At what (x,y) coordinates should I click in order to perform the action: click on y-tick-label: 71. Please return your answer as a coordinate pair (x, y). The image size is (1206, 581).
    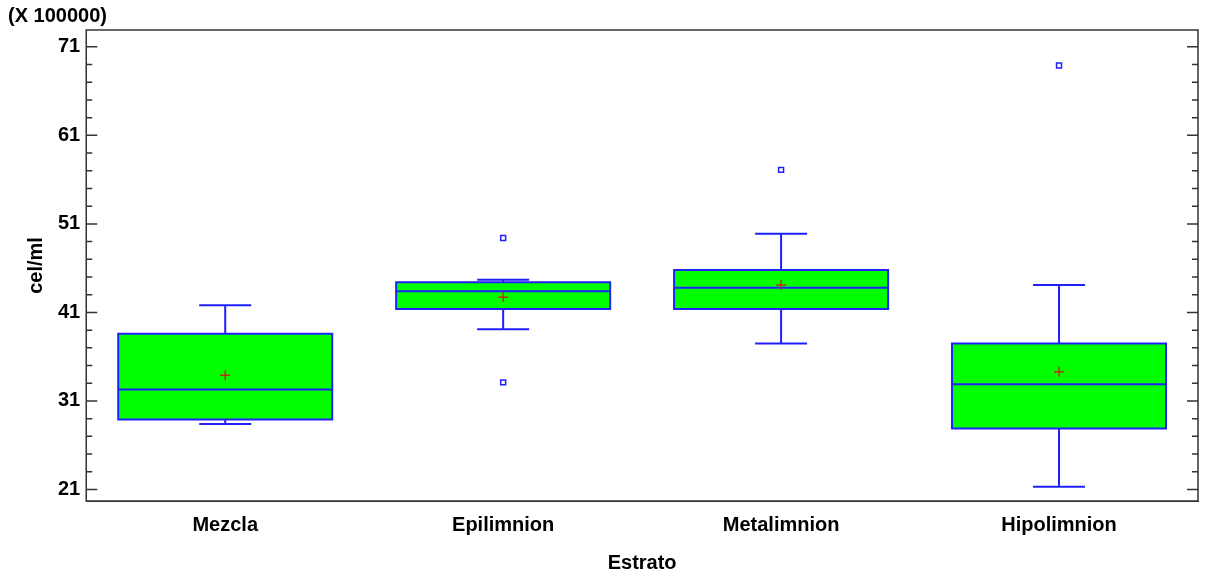
    Looking at the image, I should click on (69, 45).